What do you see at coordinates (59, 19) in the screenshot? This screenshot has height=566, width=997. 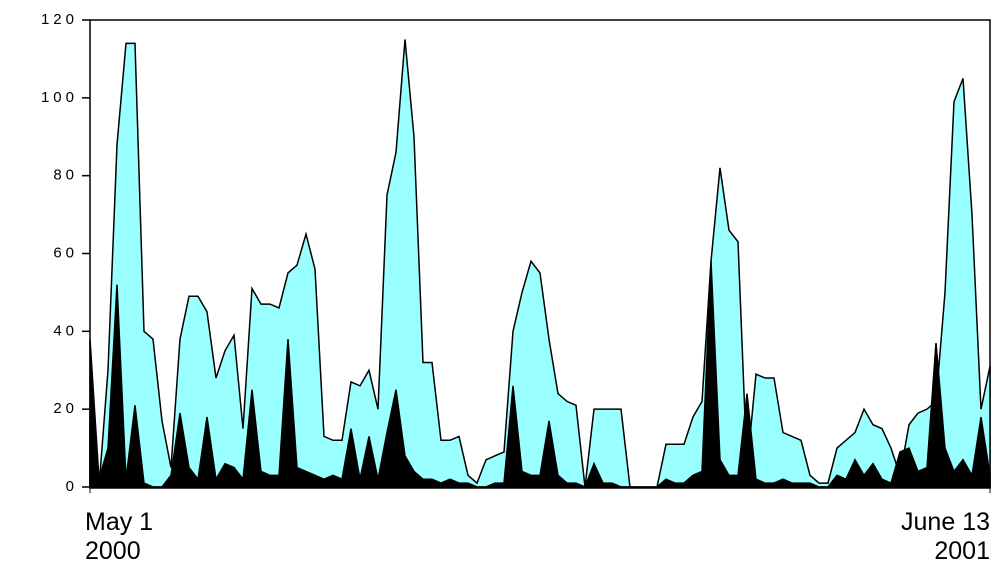 I see `y-tick-label: 120` at bounding box center [59, 19].